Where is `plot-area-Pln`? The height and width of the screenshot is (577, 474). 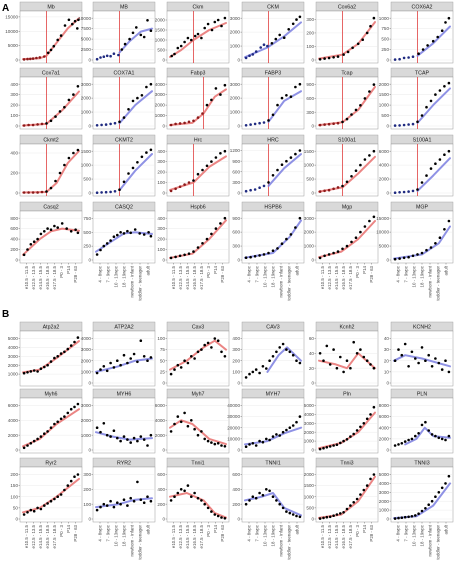 plot-area-Pln is located at coordinates (347, 425).